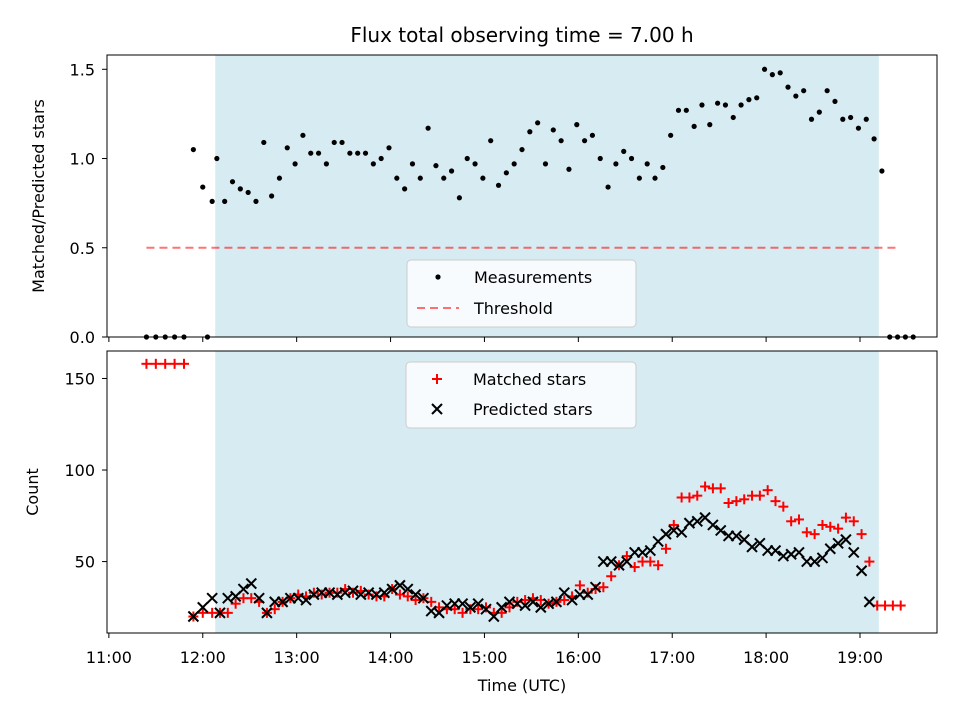 Image resolution: width=960 pixels, height=720 pixels. I want to click on y-tick-label: 0.0, so click(82, 337).